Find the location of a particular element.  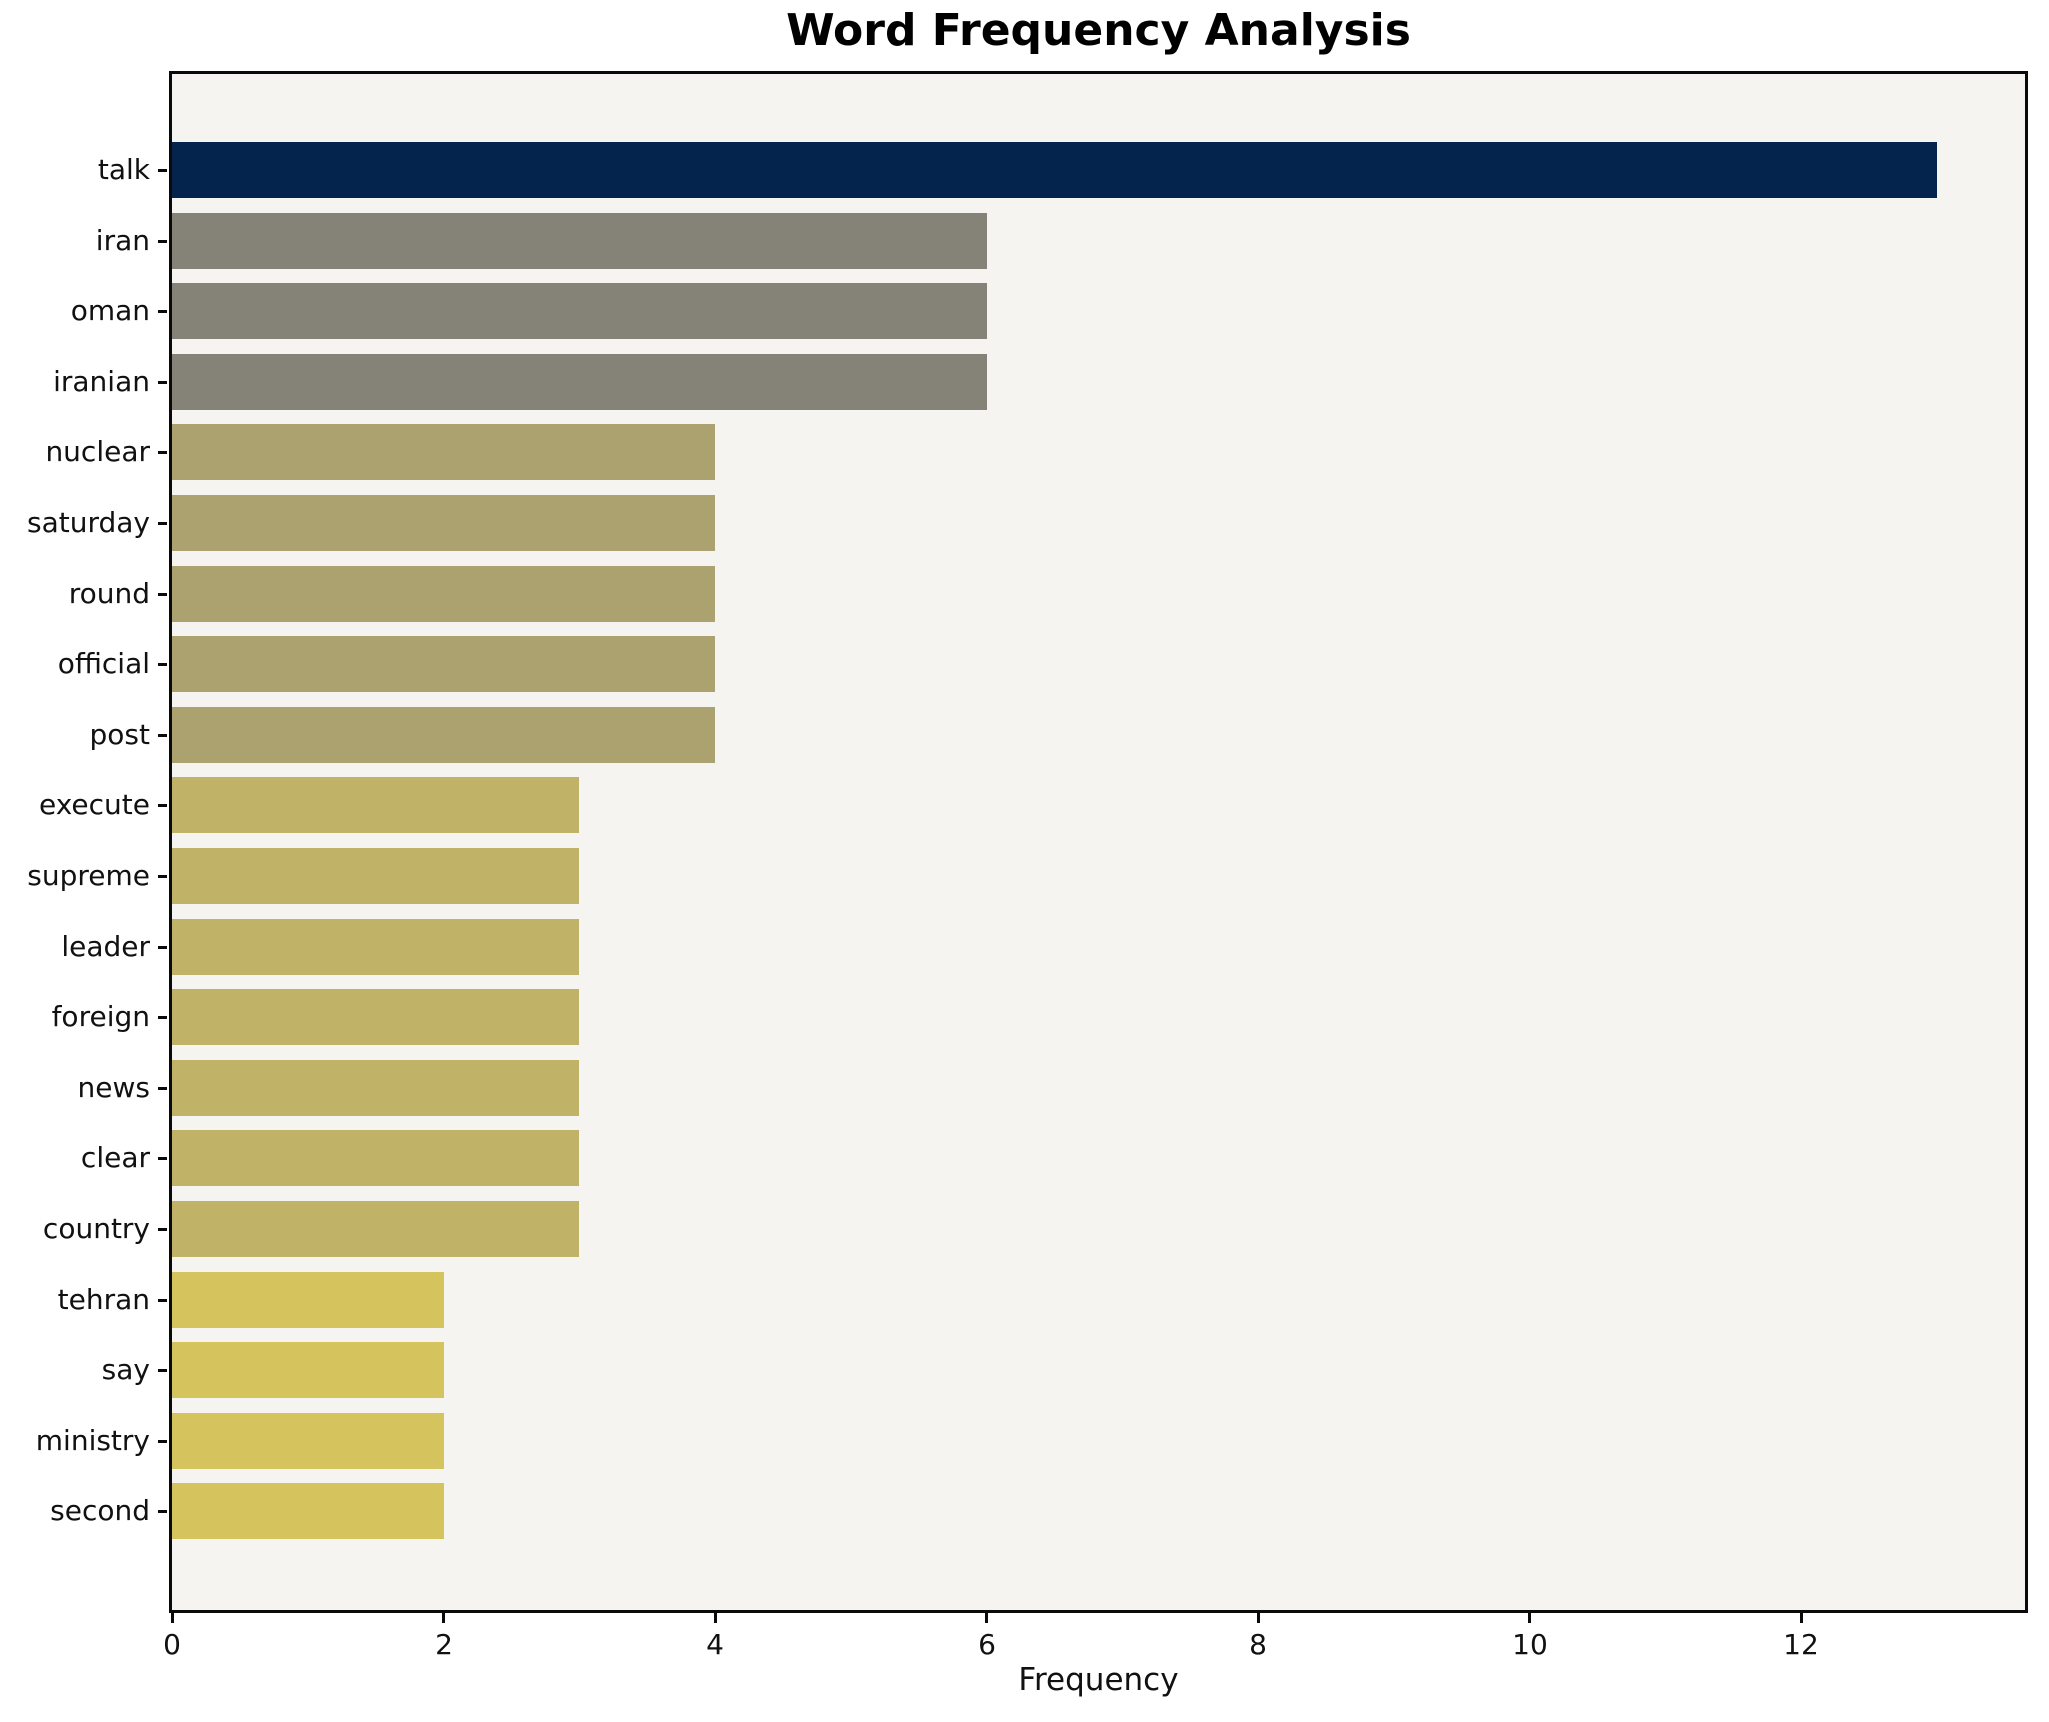

ytick-mark-say is located at coordinates (162, 1370).